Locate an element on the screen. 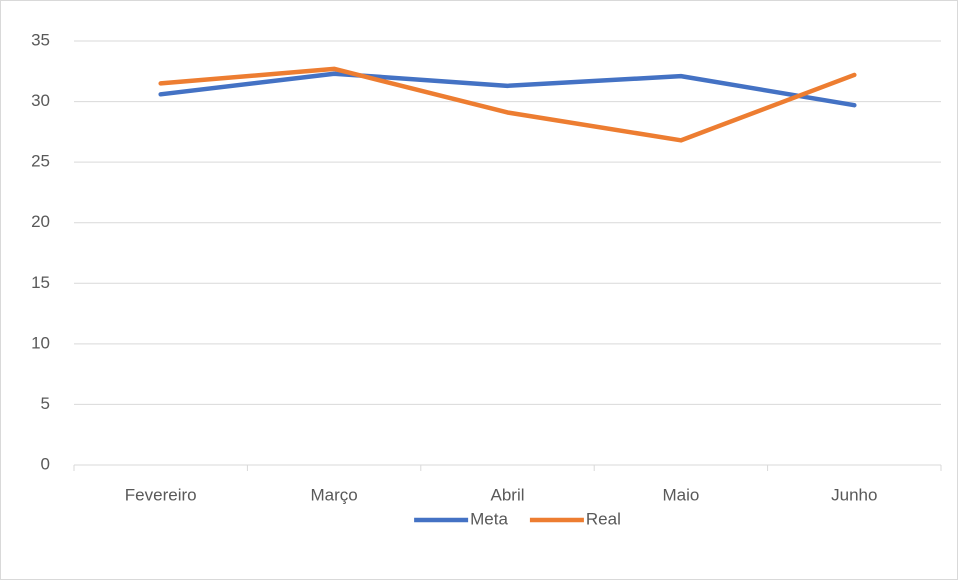 The width and height of the screenshot is (958, 580). y-tick-label: 15 is located at coordinates (40, 282).